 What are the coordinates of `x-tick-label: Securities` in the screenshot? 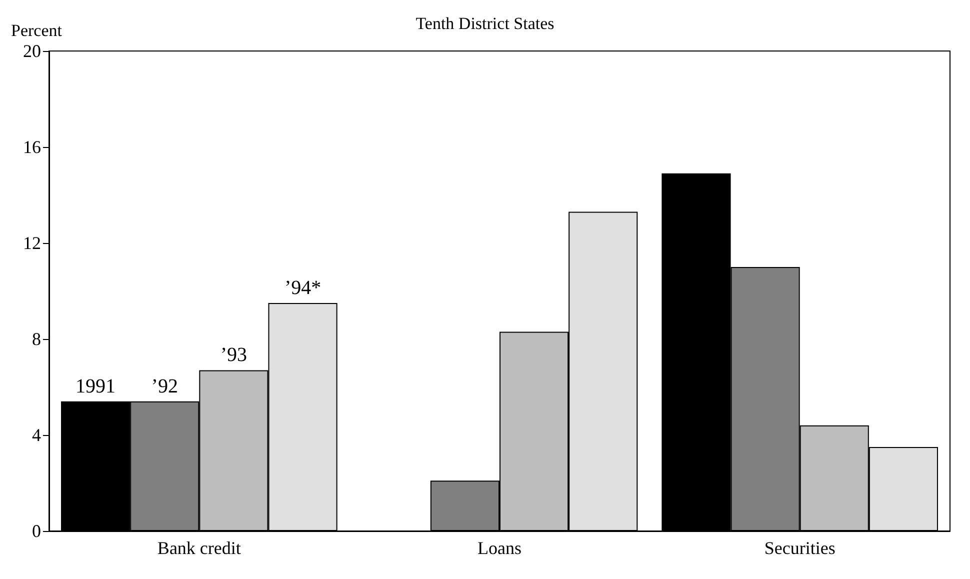 It's located at (800, 548).